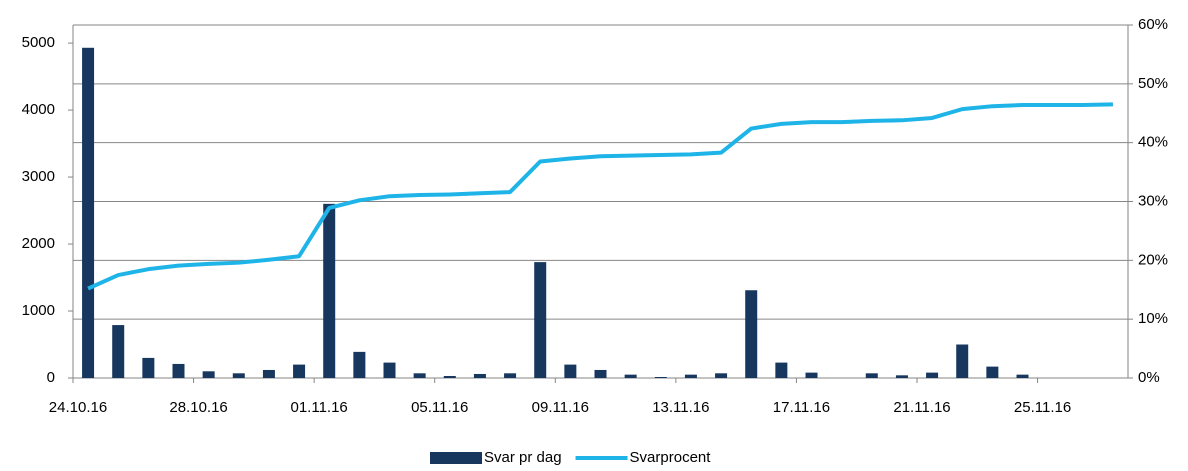 This screenshot has height=471, width=1188. I want to click on legend-label: Svar pr dag, so click(523, 457).